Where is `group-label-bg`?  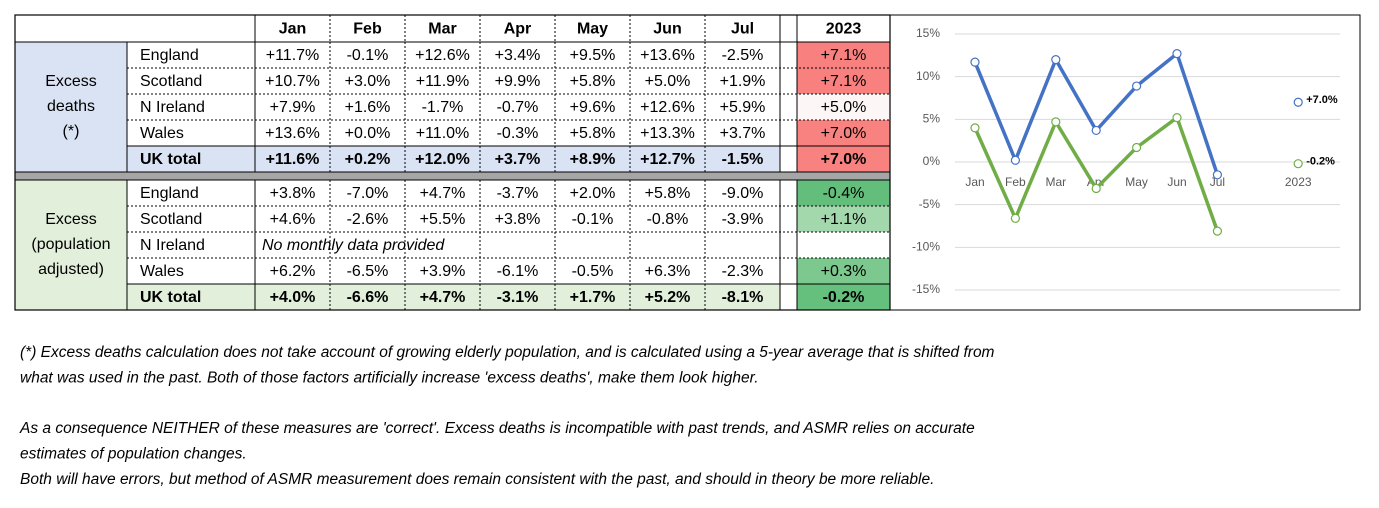
group-label-bg is located at coordinates (71, 107).